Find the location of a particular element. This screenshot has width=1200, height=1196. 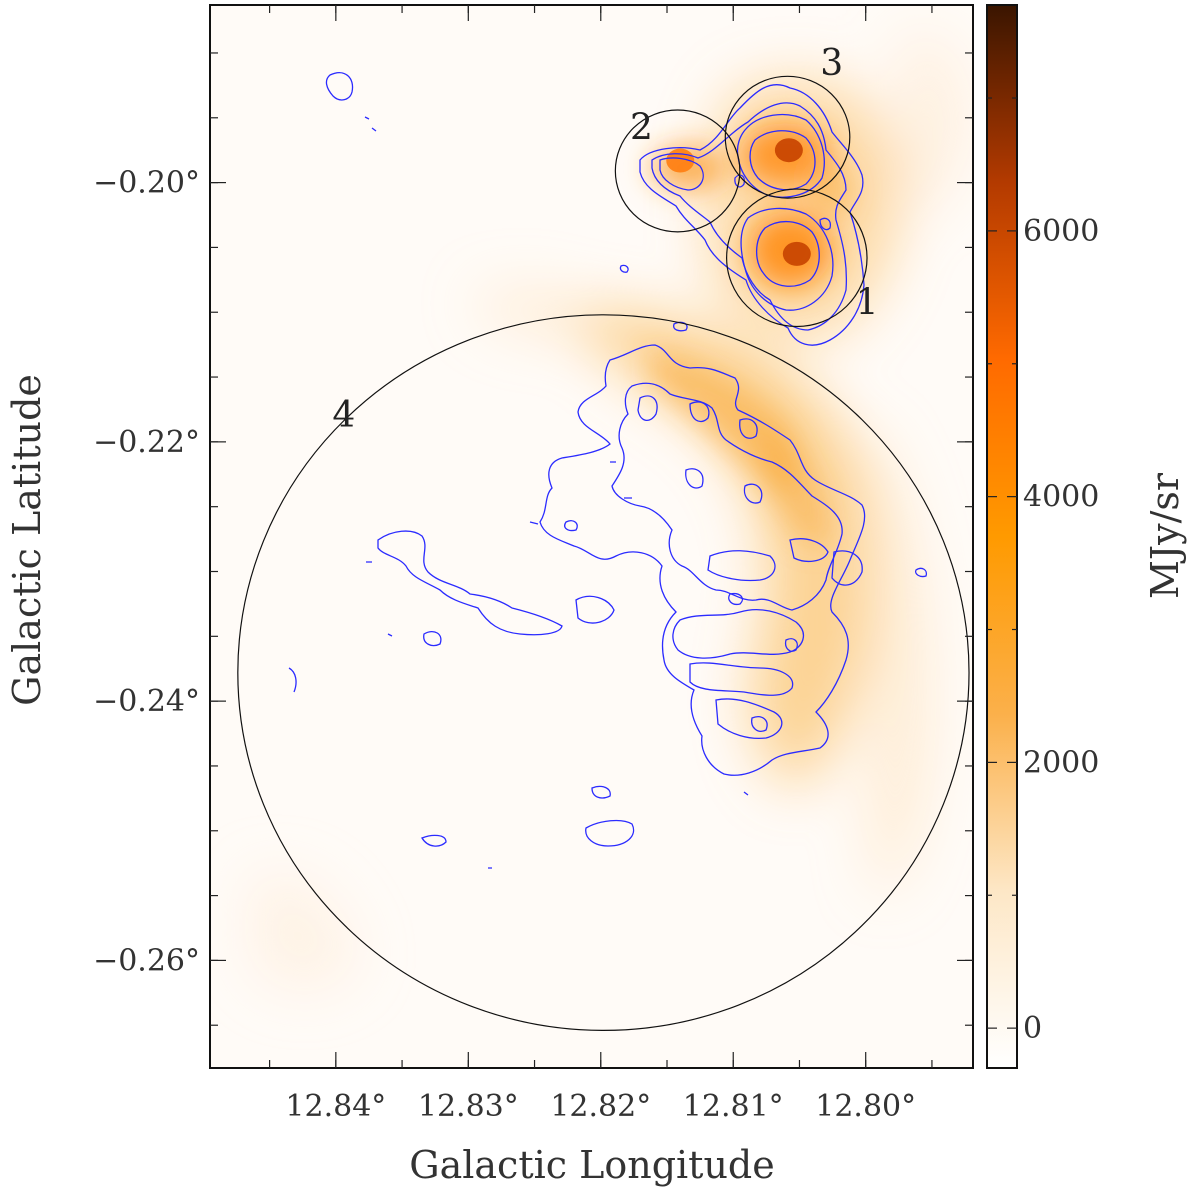

region-1-circle is located at coordinates (797, 258).